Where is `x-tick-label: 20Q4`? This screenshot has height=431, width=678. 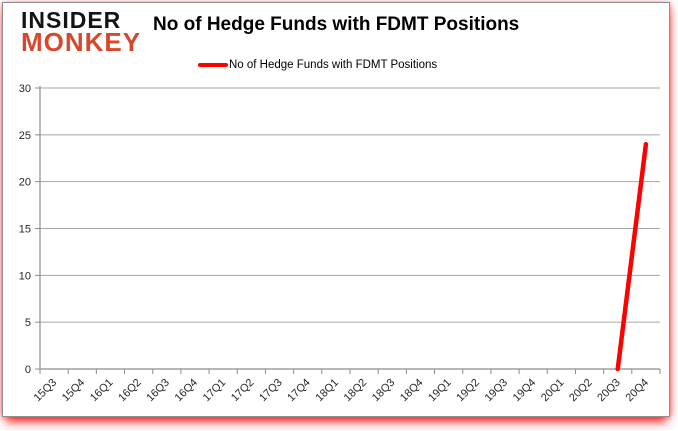 x-tick-label: 20Q4 is located at coordinates (638, 391).